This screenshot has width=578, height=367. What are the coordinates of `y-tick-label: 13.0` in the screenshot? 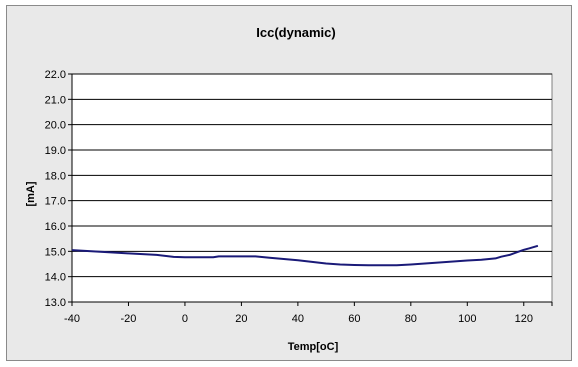 It's located at (55, 303).